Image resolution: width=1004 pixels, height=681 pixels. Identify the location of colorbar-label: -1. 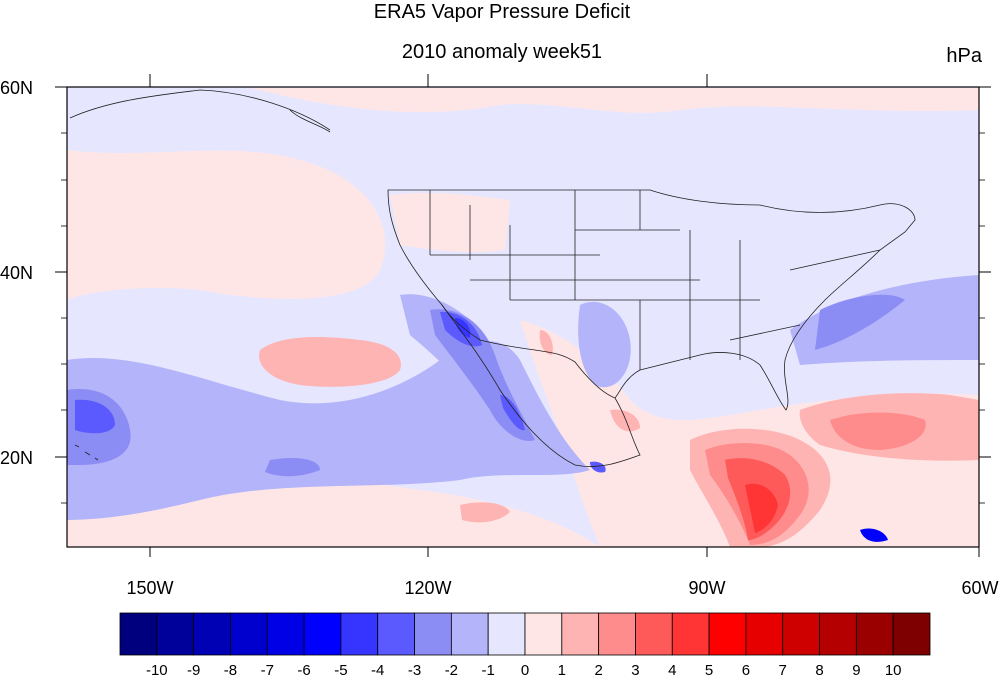
(488, 670).